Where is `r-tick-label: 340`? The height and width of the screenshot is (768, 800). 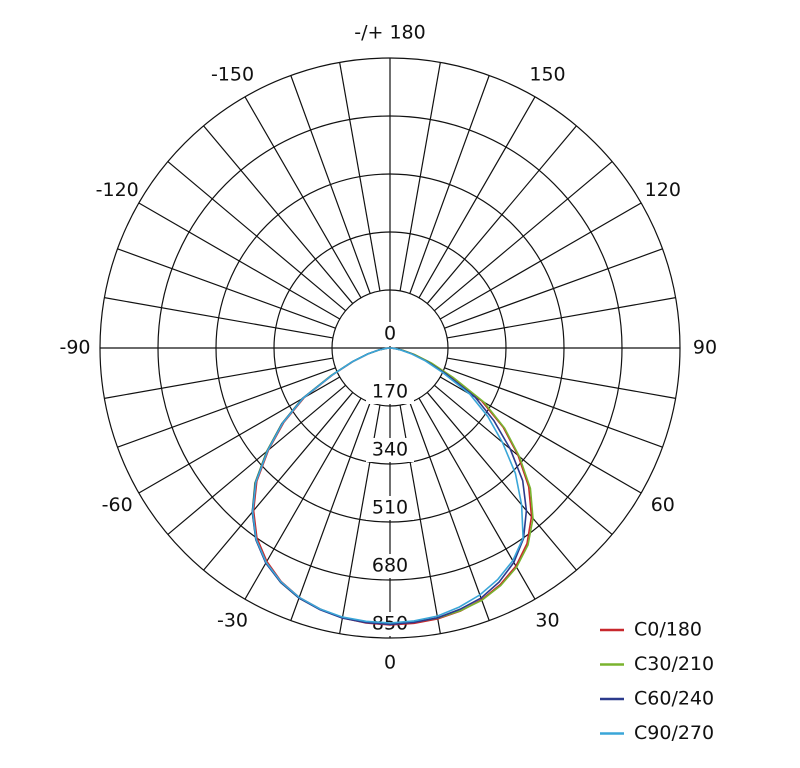
r-tick-label: 340 is located at coordinates (390, 450).